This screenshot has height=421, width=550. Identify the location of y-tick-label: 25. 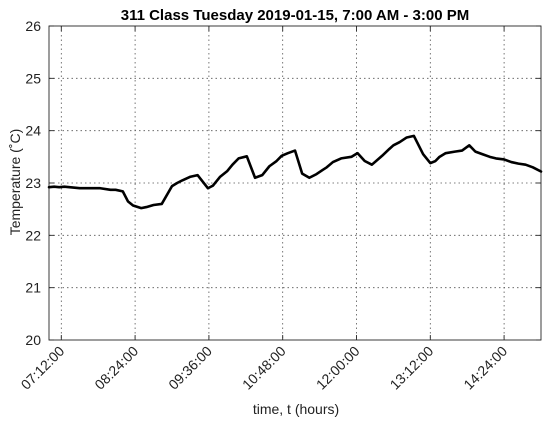
(33, 78).